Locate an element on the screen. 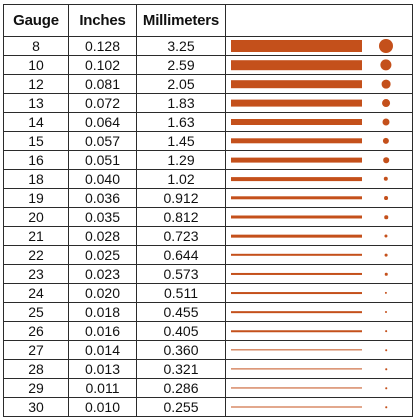 The height and width of the screenshot is (417, 416). gauge-cell: 15 is located at coordinates (36, 141).